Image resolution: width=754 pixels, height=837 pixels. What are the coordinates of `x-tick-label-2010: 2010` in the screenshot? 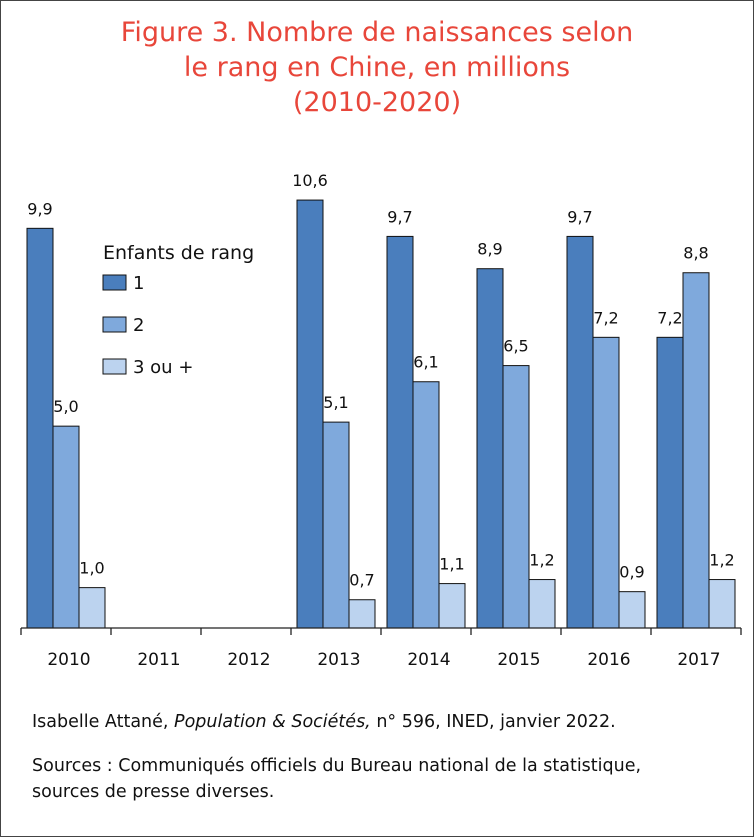 It's located at (68, 660).